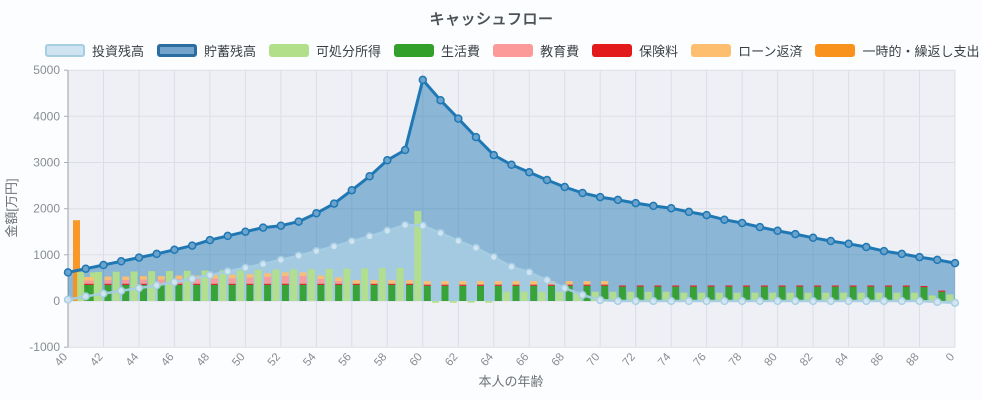 The image size is (983, 400). What do you see at coordinates (560, 51) in the screenshot?
I see `legend-label: 教育費` at bounding box center [560, 51].